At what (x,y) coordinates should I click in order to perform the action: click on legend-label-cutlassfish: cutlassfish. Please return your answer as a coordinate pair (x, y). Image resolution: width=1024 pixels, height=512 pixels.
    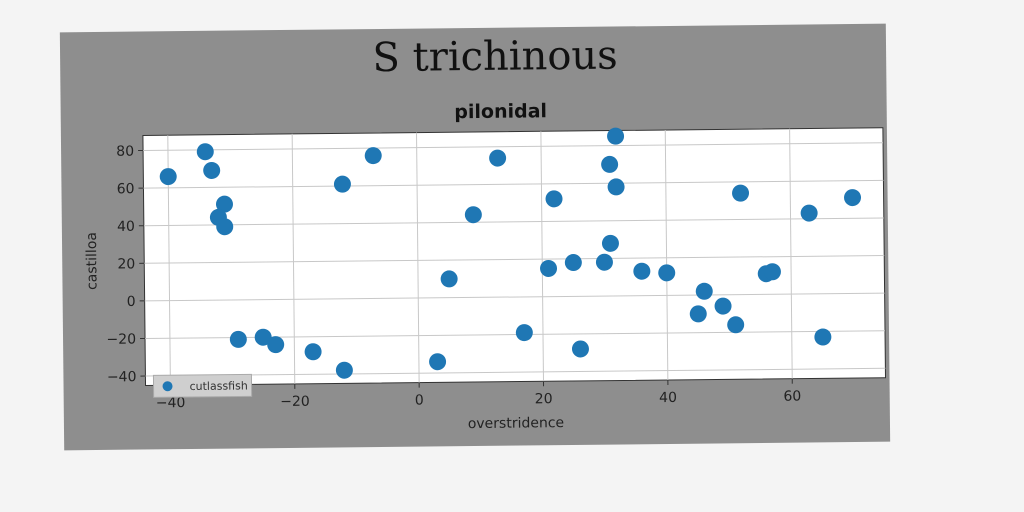
    Looking at the image, I should click on (218, 386).